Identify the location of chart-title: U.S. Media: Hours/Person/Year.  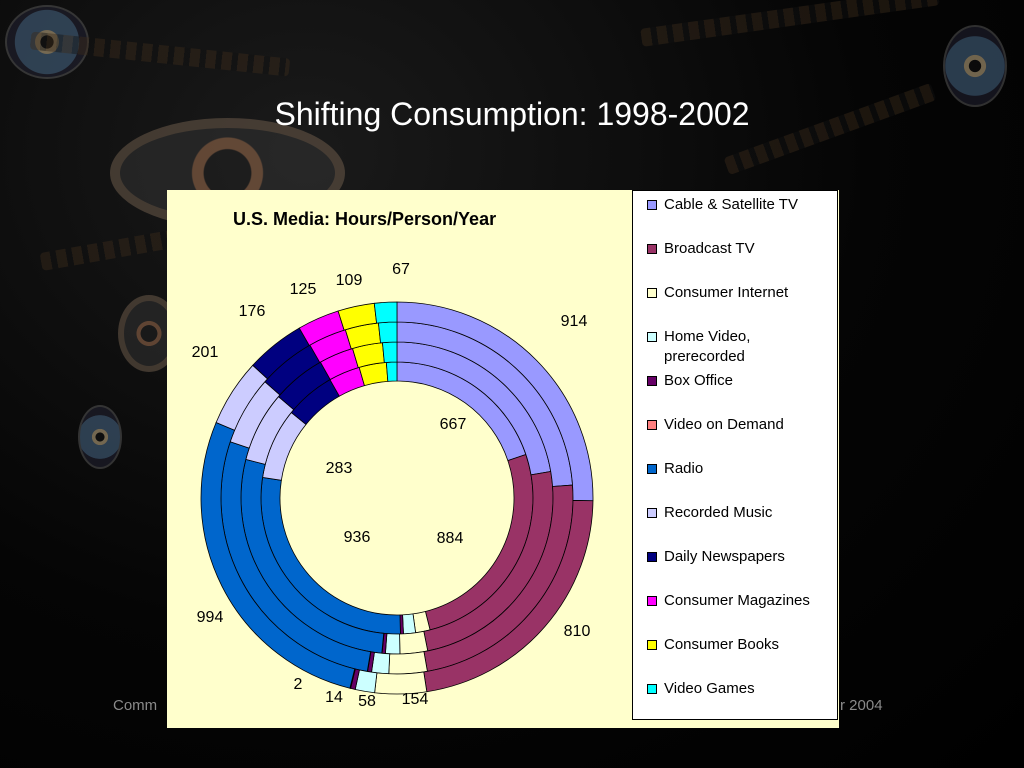
(365, 219).